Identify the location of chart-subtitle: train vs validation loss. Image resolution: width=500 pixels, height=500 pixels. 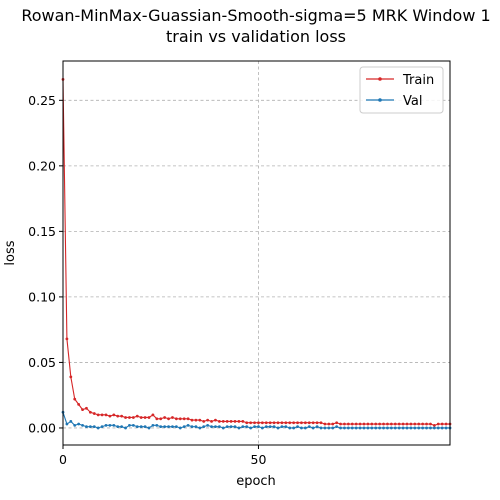
(256, 36).